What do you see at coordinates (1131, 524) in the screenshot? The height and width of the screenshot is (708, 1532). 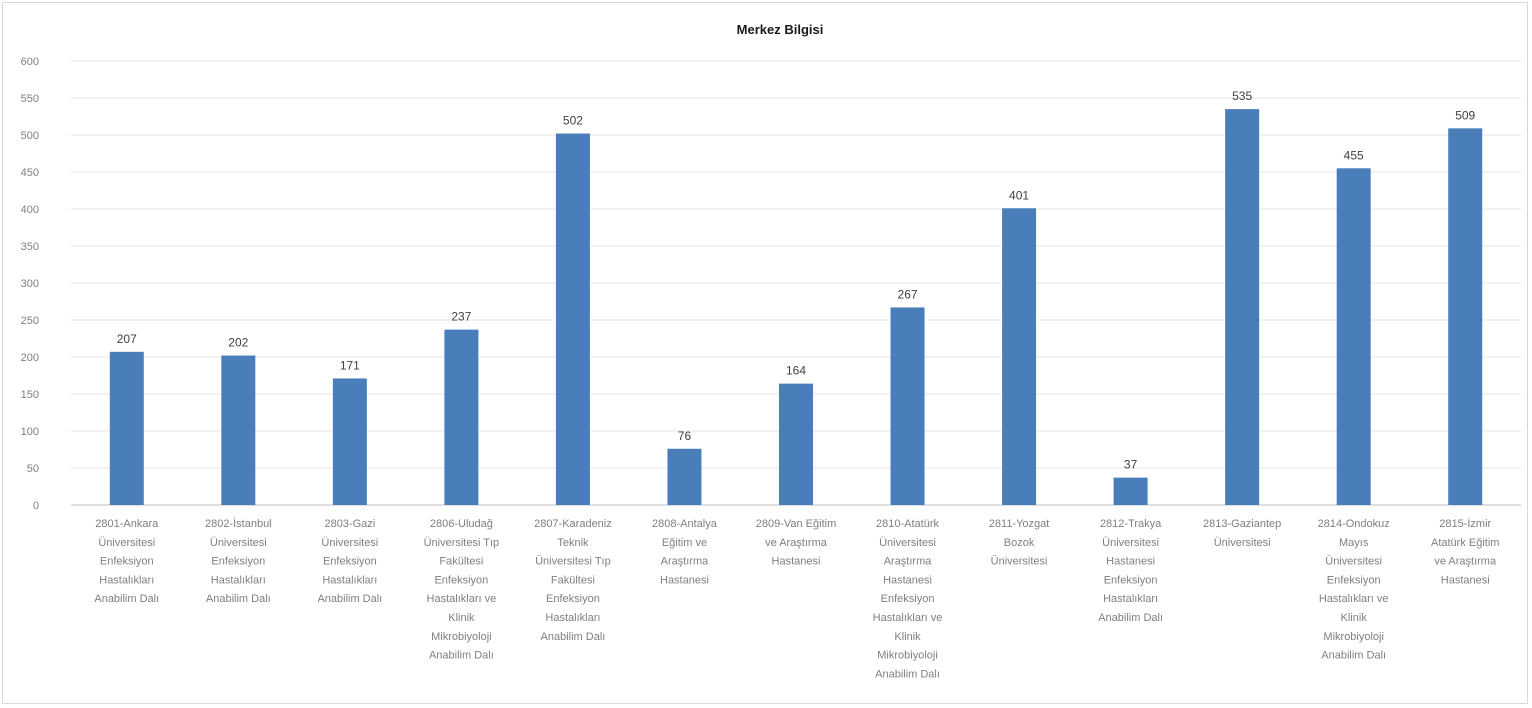 I see `x-category-line: 2812-Trakya` at bounding box center [1131, 524].